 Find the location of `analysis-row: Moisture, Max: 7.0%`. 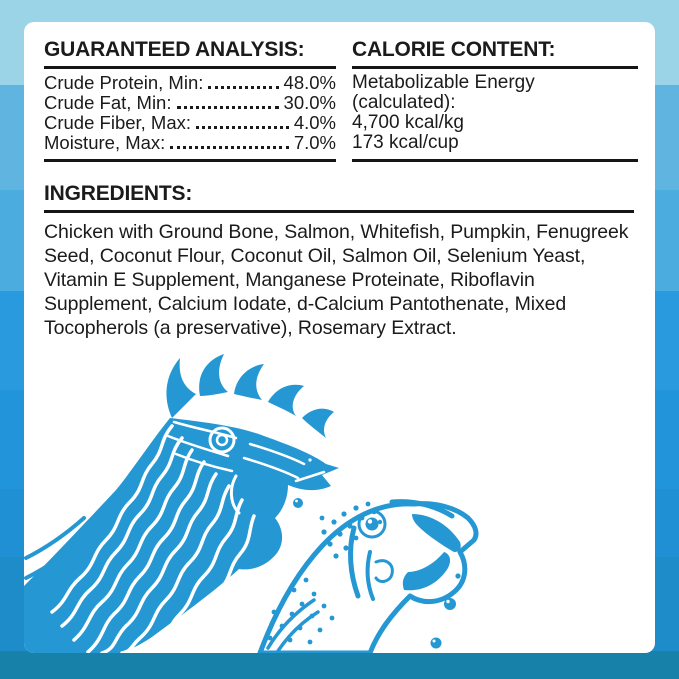

analysis-row: Moisture, Max: 7.0% is located at coordinates (190, 143).